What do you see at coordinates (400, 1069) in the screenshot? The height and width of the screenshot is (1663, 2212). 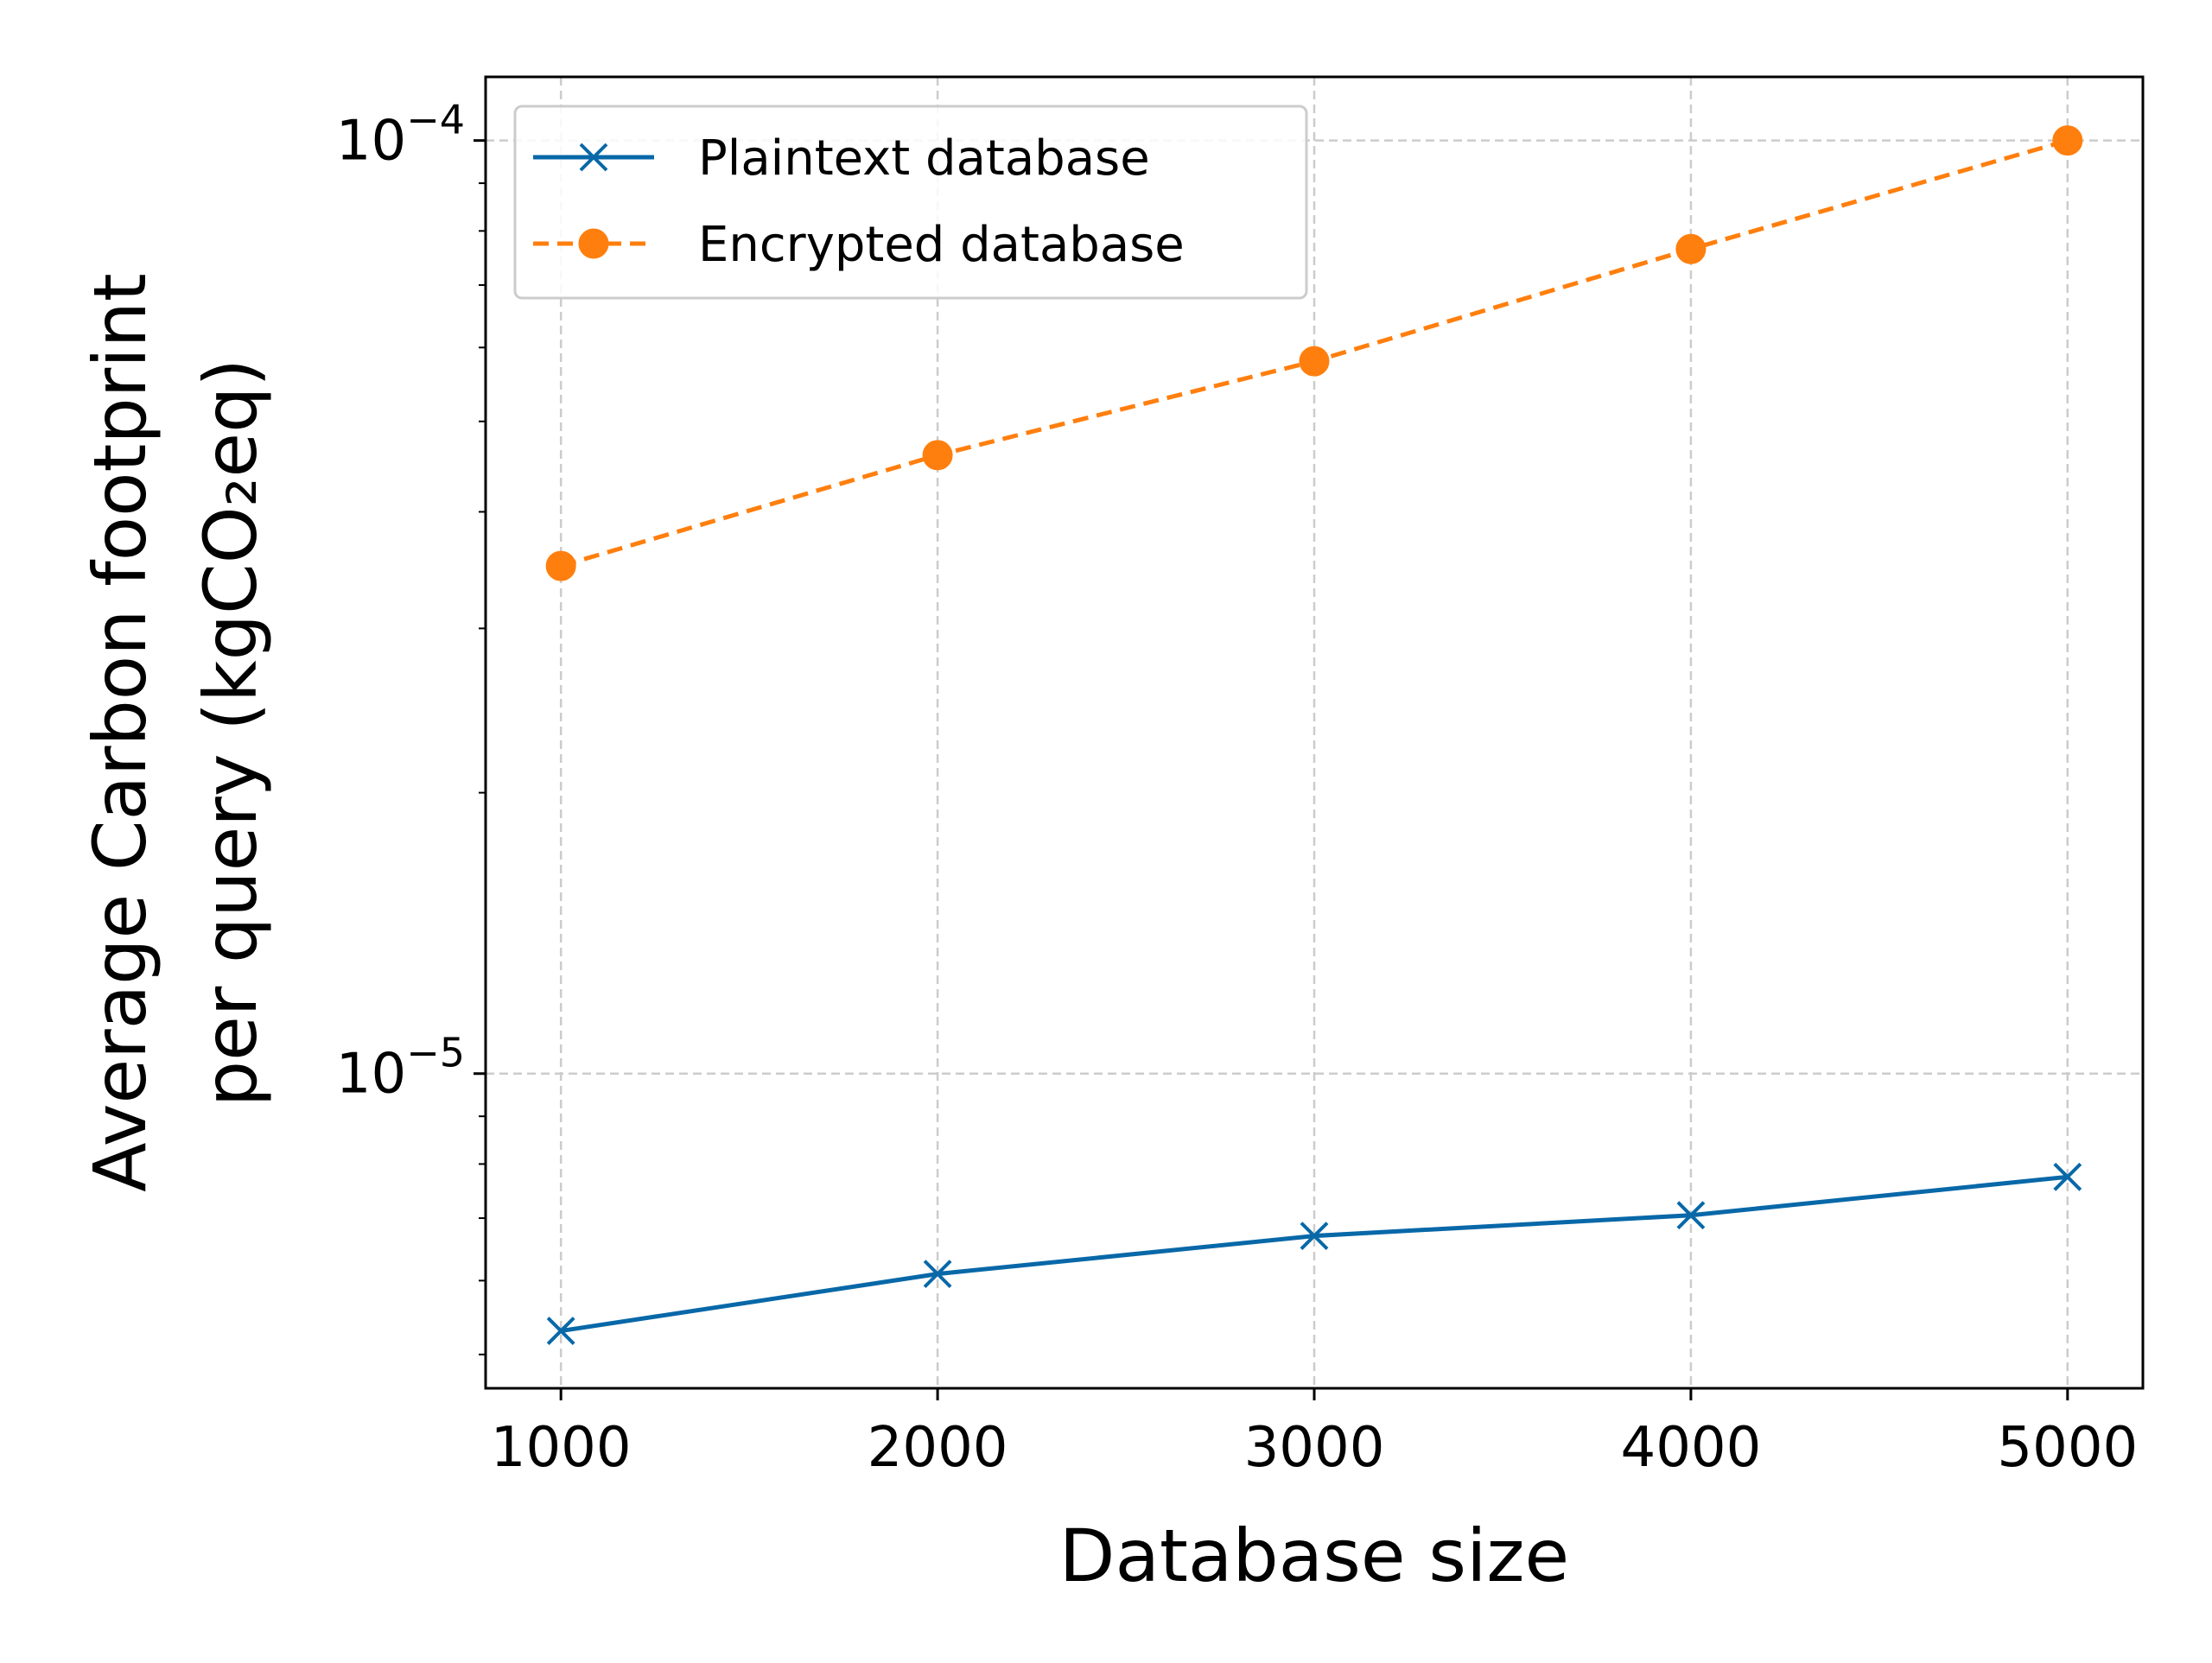 I see `y-tick-label: 10⁻⁵` at bounding box center [400, 1069].